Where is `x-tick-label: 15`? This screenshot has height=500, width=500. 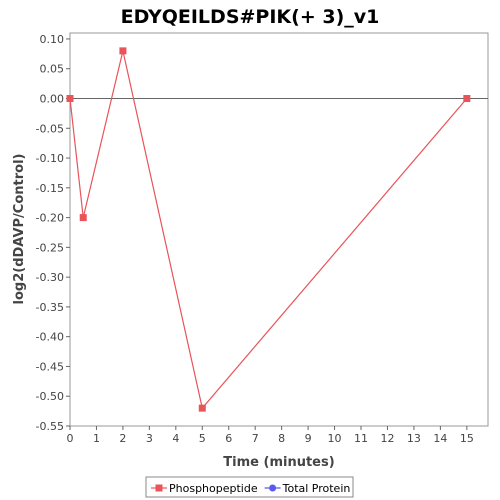 x-tick-label: 15 is located at coordinates (467, 438).